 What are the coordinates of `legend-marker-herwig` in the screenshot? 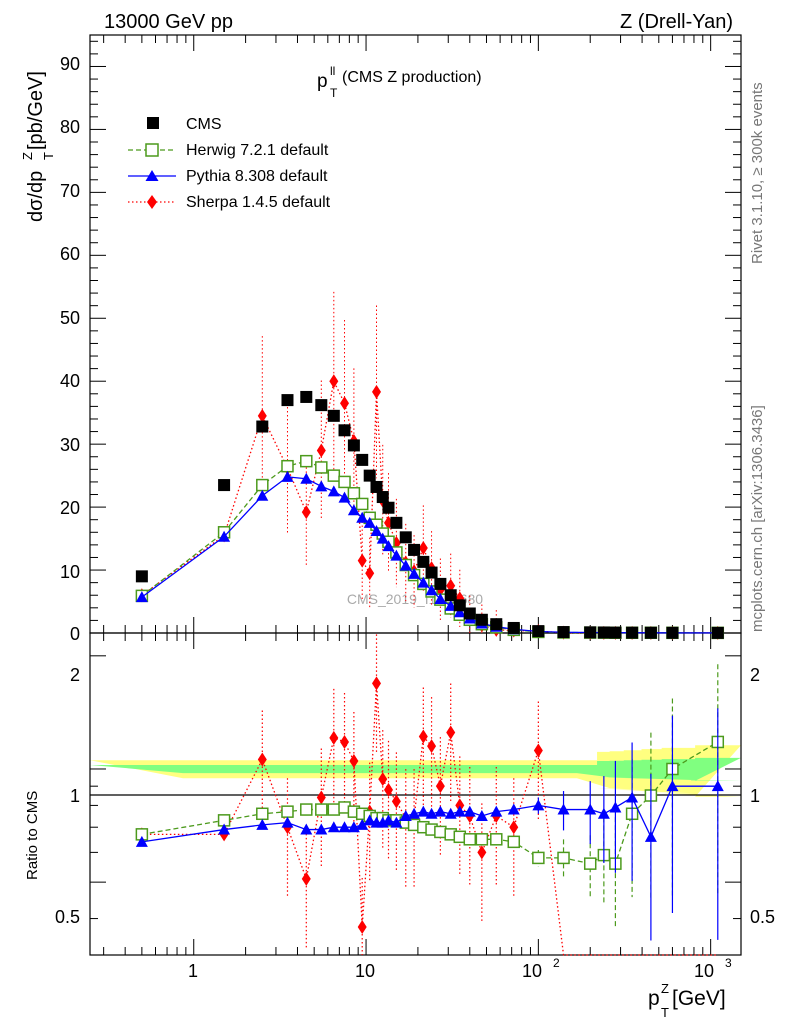 It's located at (152, 150).